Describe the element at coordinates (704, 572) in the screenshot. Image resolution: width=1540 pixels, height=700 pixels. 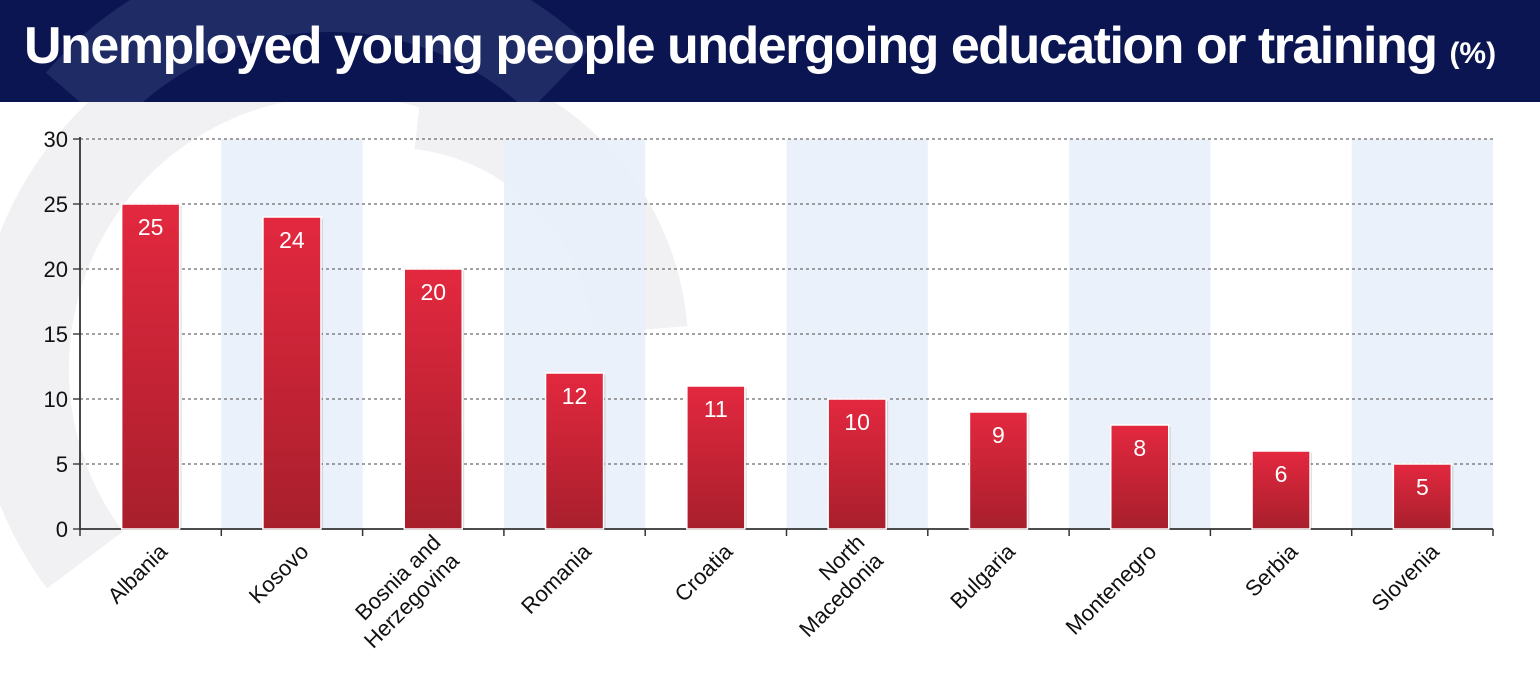
I see `x-category-label: Croatia` at that location.